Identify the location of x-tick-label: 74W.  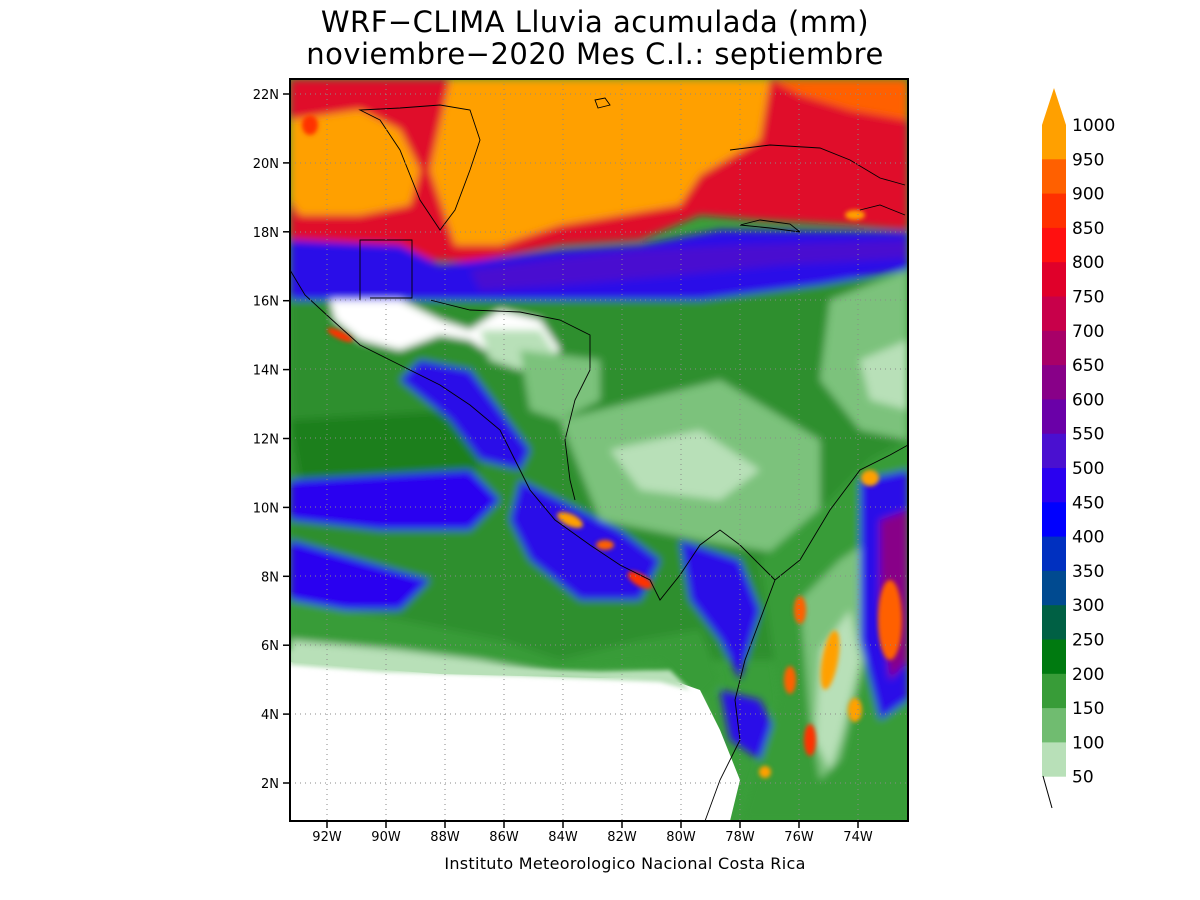
(858, 837).